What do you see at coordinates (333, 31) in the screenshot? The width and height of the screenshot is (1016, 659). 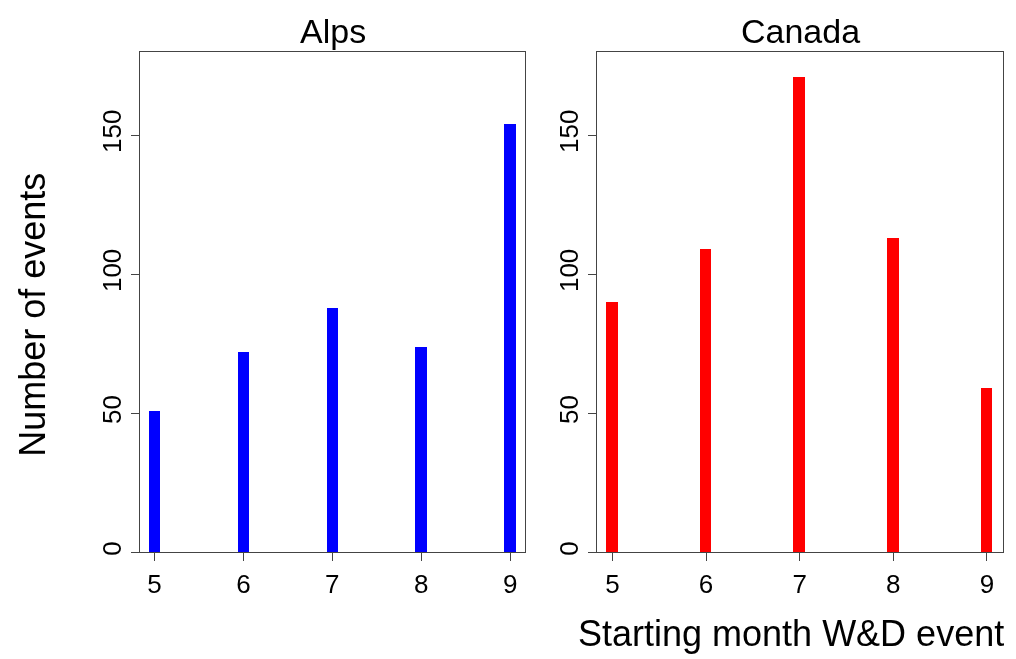 I see `chart-title: Alps` at bounding box center [333, 31].